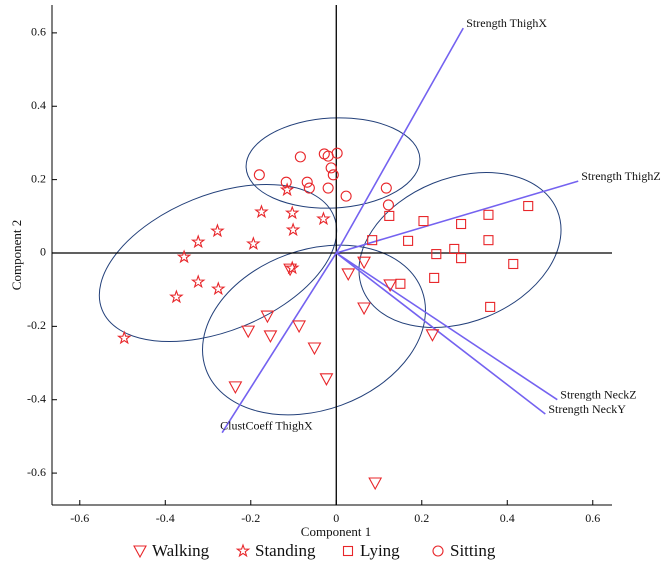 The height and width of the screenshot is (569, 664). What do you see at coordinates (16, 255) in the screenshot?
I see `y-axis-title: Component 2` at bounding box center [16, 255].